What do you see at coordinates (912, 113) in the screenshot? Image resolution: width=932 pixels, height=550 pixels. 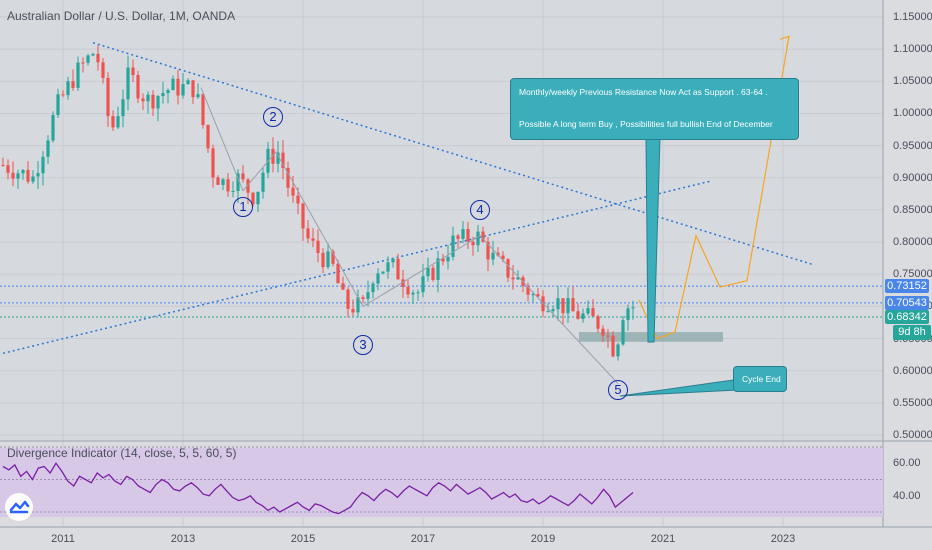 I see `price-tick: 1.00000` at bounding box center [912, 113].